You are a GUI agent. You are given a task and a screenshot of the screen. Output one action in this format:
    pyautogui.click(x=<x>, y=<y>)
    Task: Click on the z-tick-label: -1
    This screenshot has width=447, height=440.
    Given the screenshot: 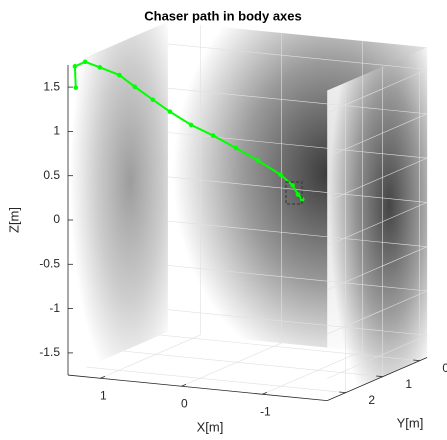 What is the action you would take?
    pyautogui.click(x=54, y=308)
    